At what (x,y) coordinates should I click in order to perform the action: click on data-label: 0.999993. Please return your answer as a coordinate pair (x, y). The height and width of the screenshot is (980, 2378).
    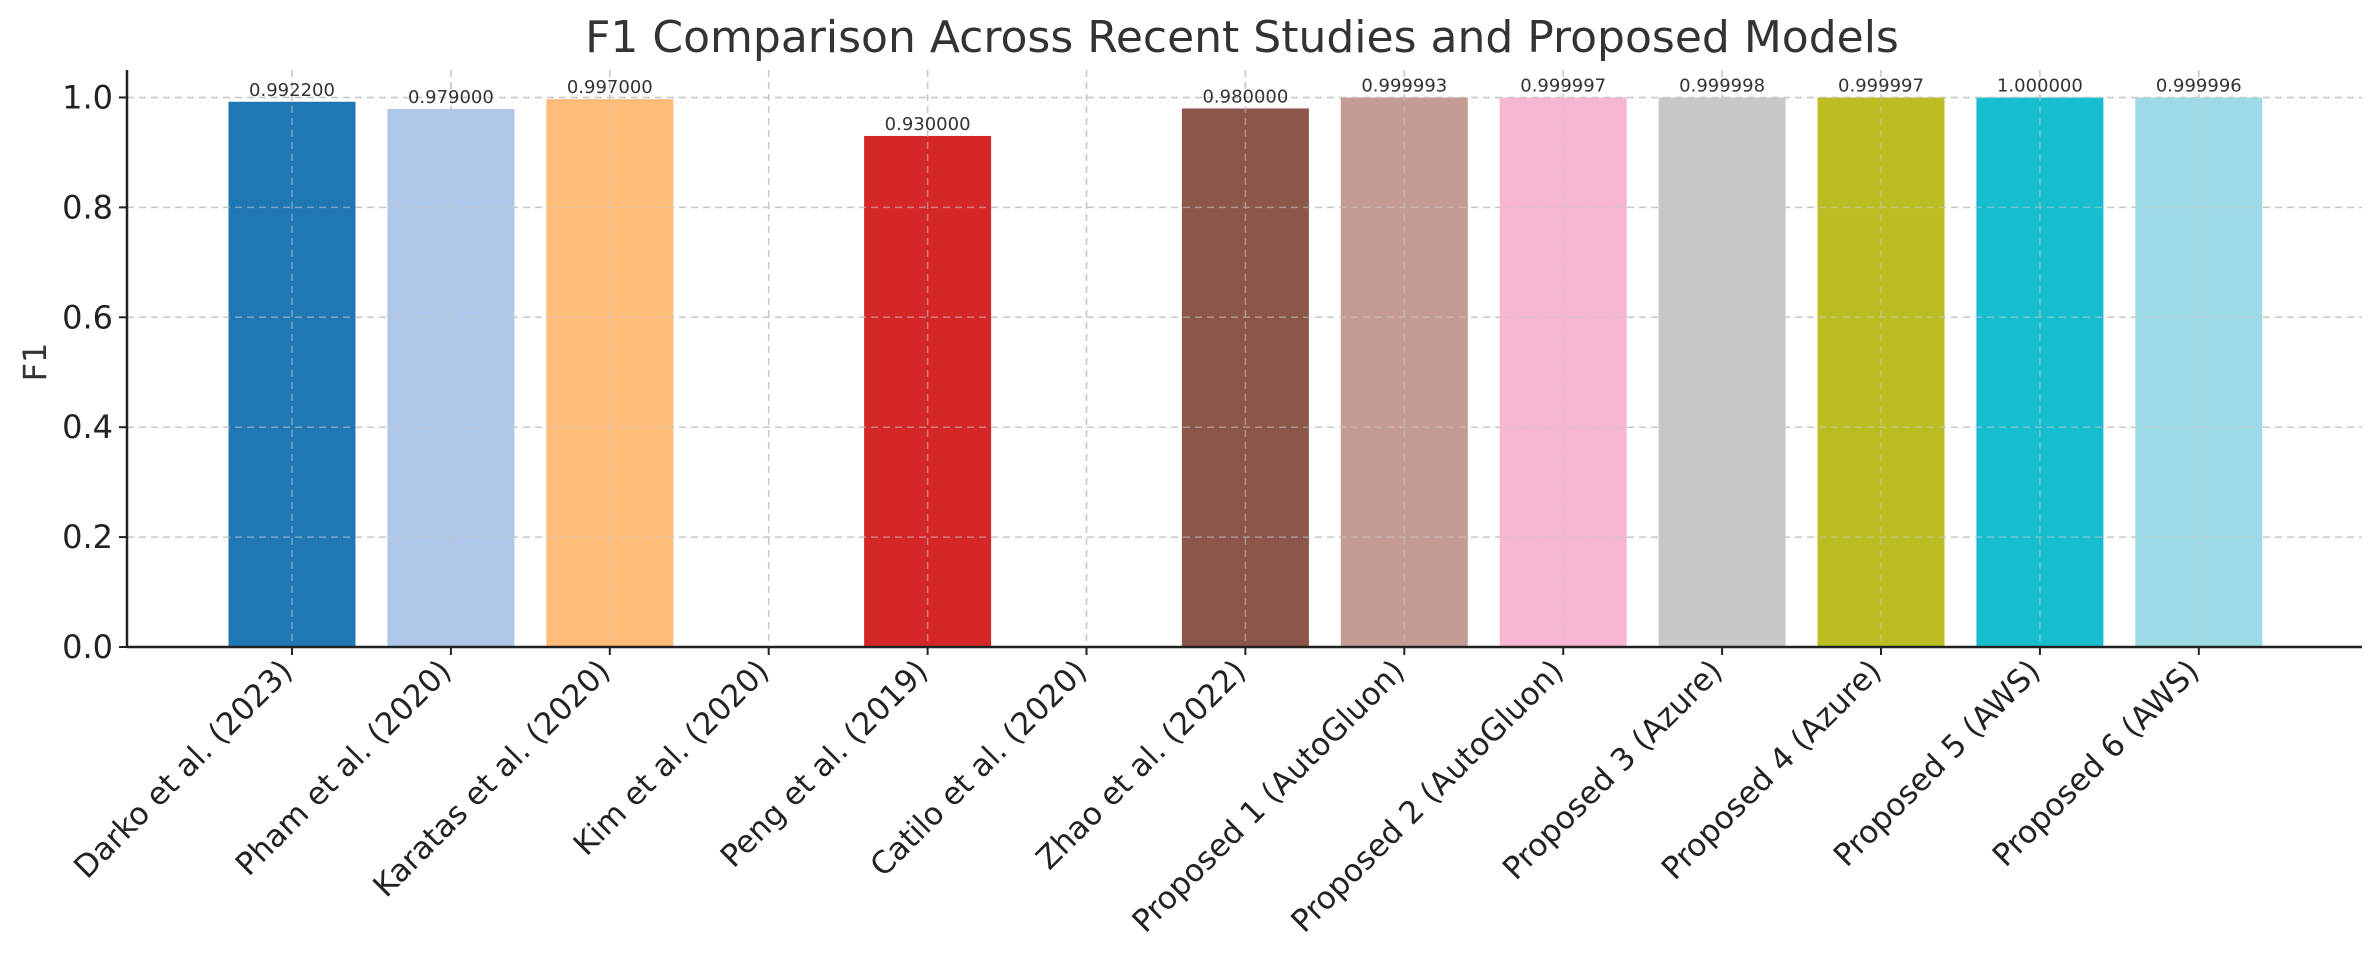
    Looking at the image, I should click on (1404, 85).